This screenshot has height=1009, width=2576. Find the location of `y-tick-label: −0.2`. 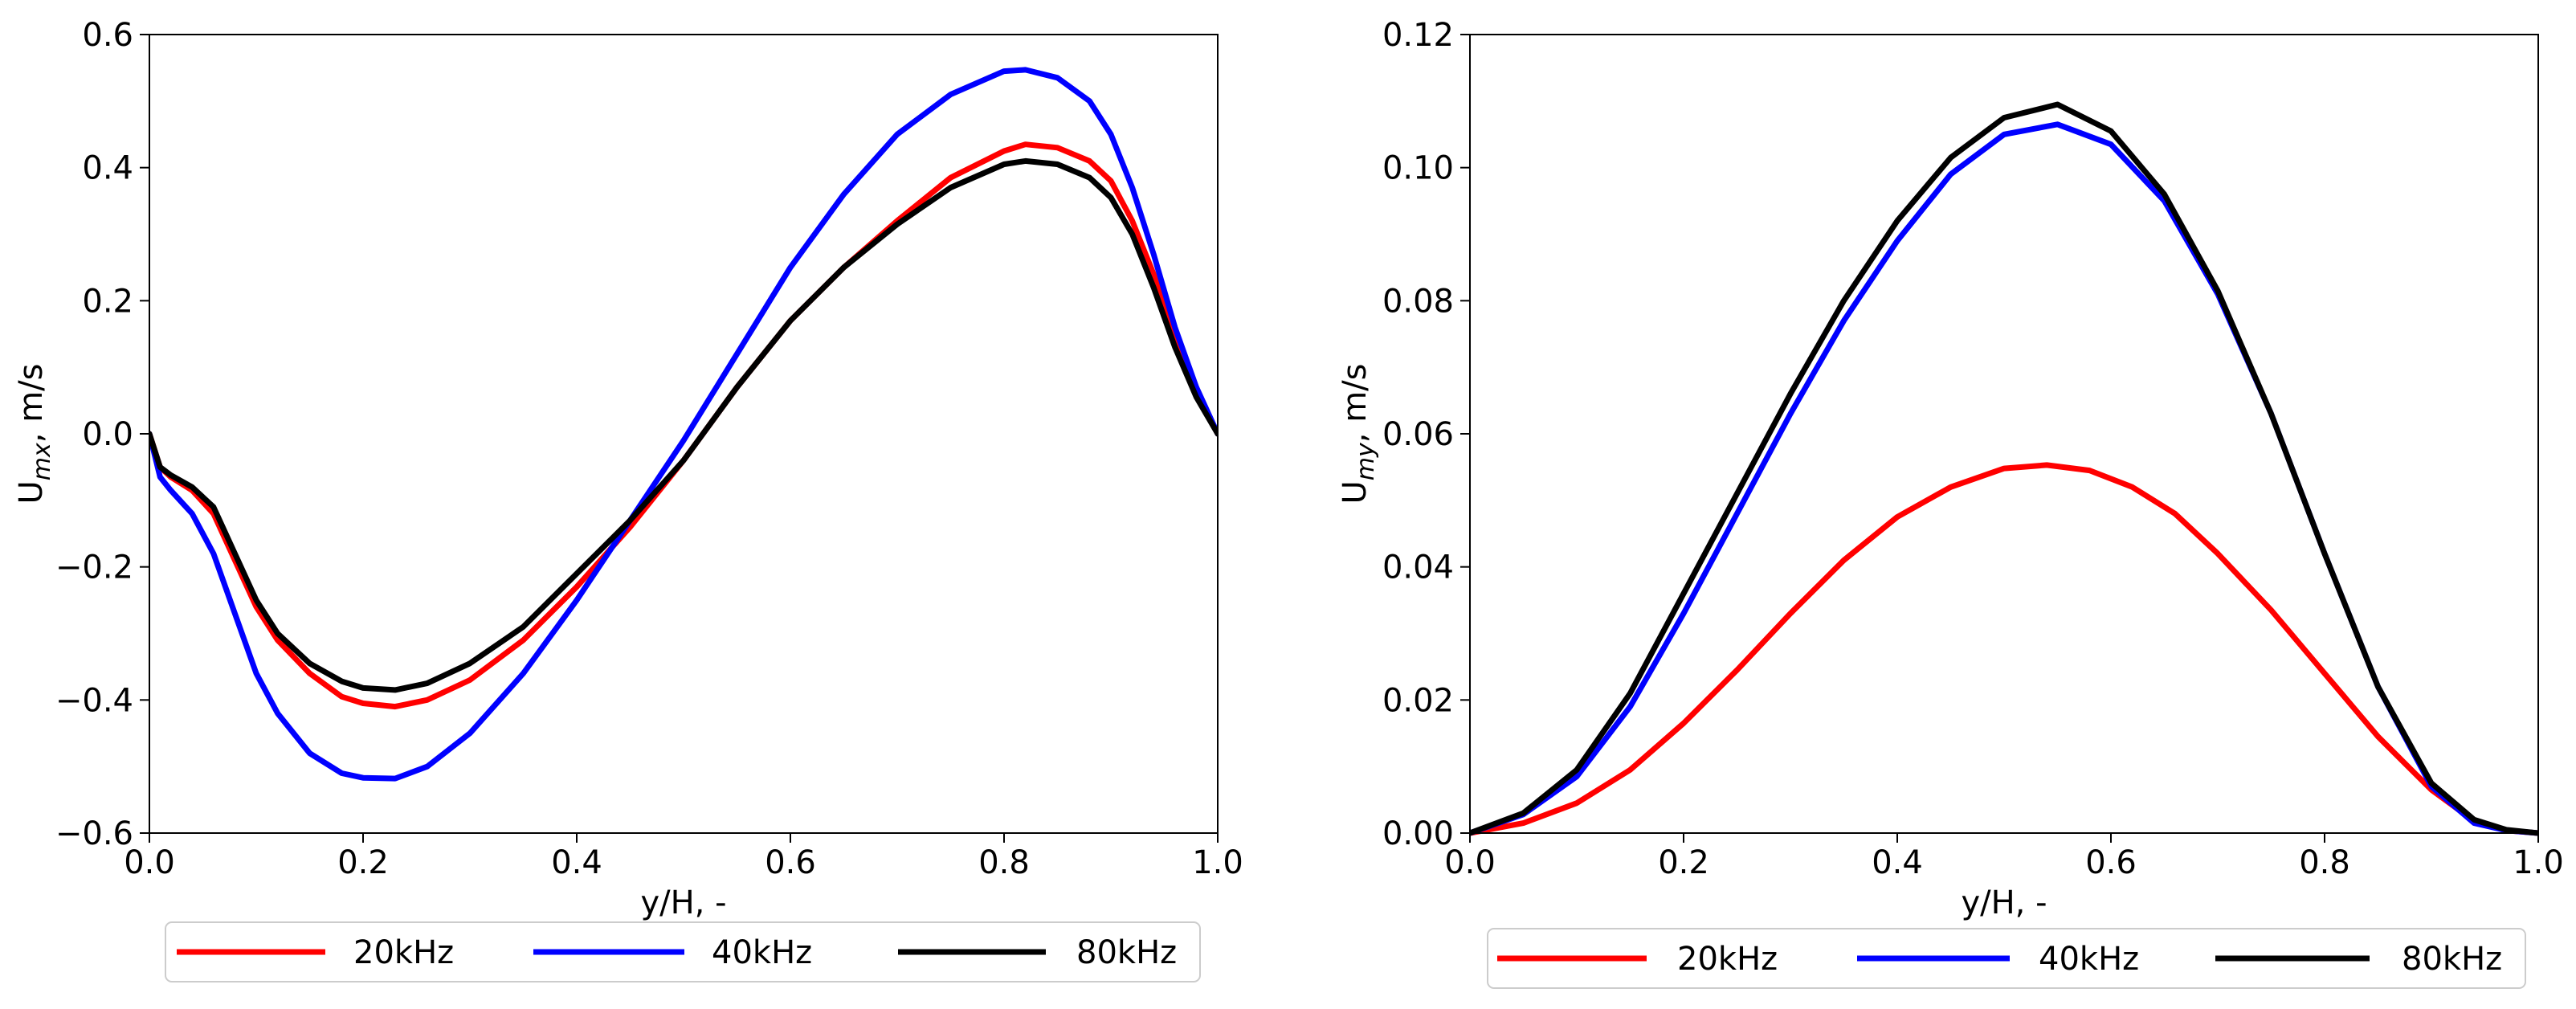

y-tick-label: −0.2 is located at coordinates (94, 567).